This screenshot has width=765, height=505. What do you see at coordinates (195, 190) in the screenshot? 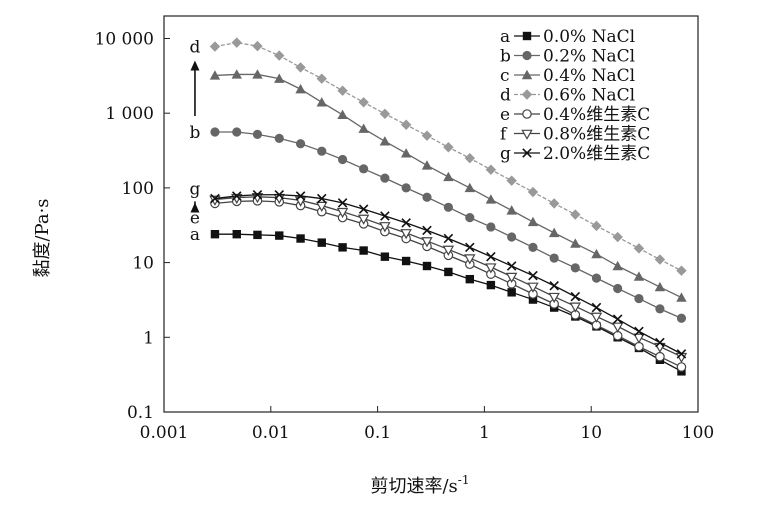
I see `curve-label: g` at bounding box center [195, 190].